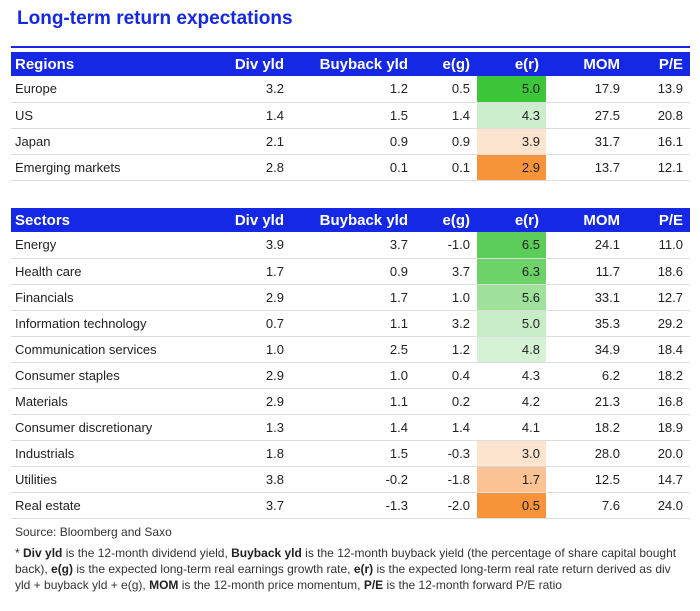 The image size is (700, 611). What do you see at coordinates (350, 479) in the screenshot?
I see `table-row: Utilities 3.8 -0.2 -1.8 1.7 12.5 14.7` at bounding box center [350, 479].